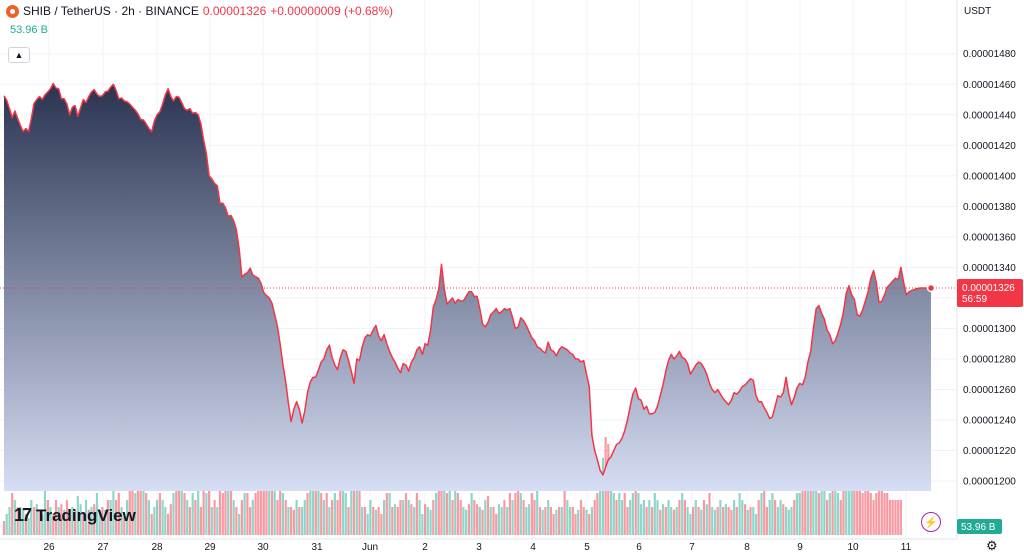 The width and height of the screenshot is (1024, 555). What do you see at coordinates (989, 207) in the screenshot?
I see `price-tick-label: 0.00001380` at bounding box center [989, 207].